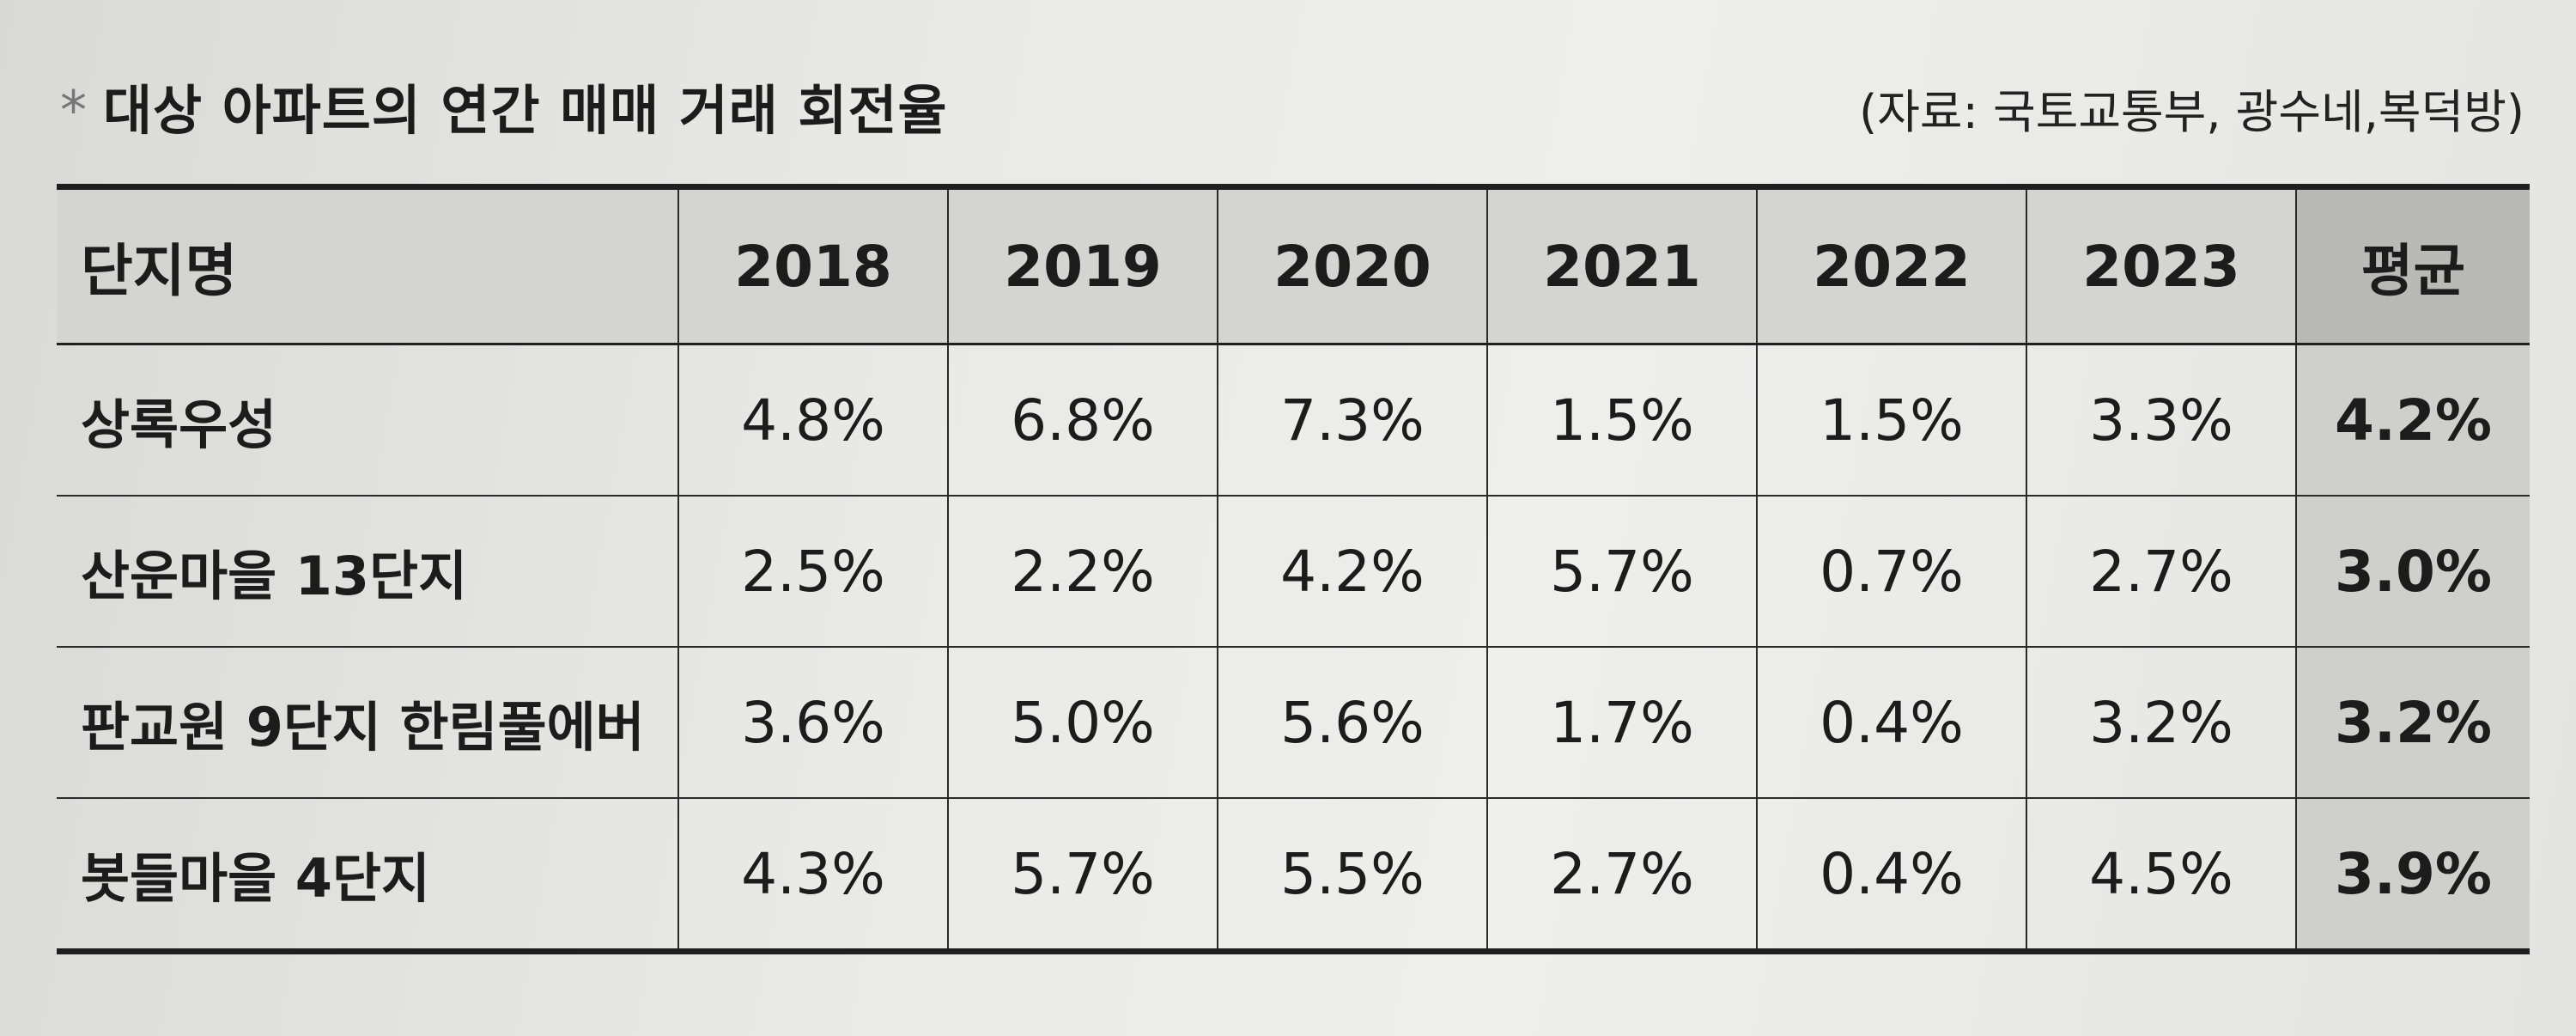  I want to click on title-text: 대상 아파트의 연간 매매 거래 회전율, so click(525, 110).